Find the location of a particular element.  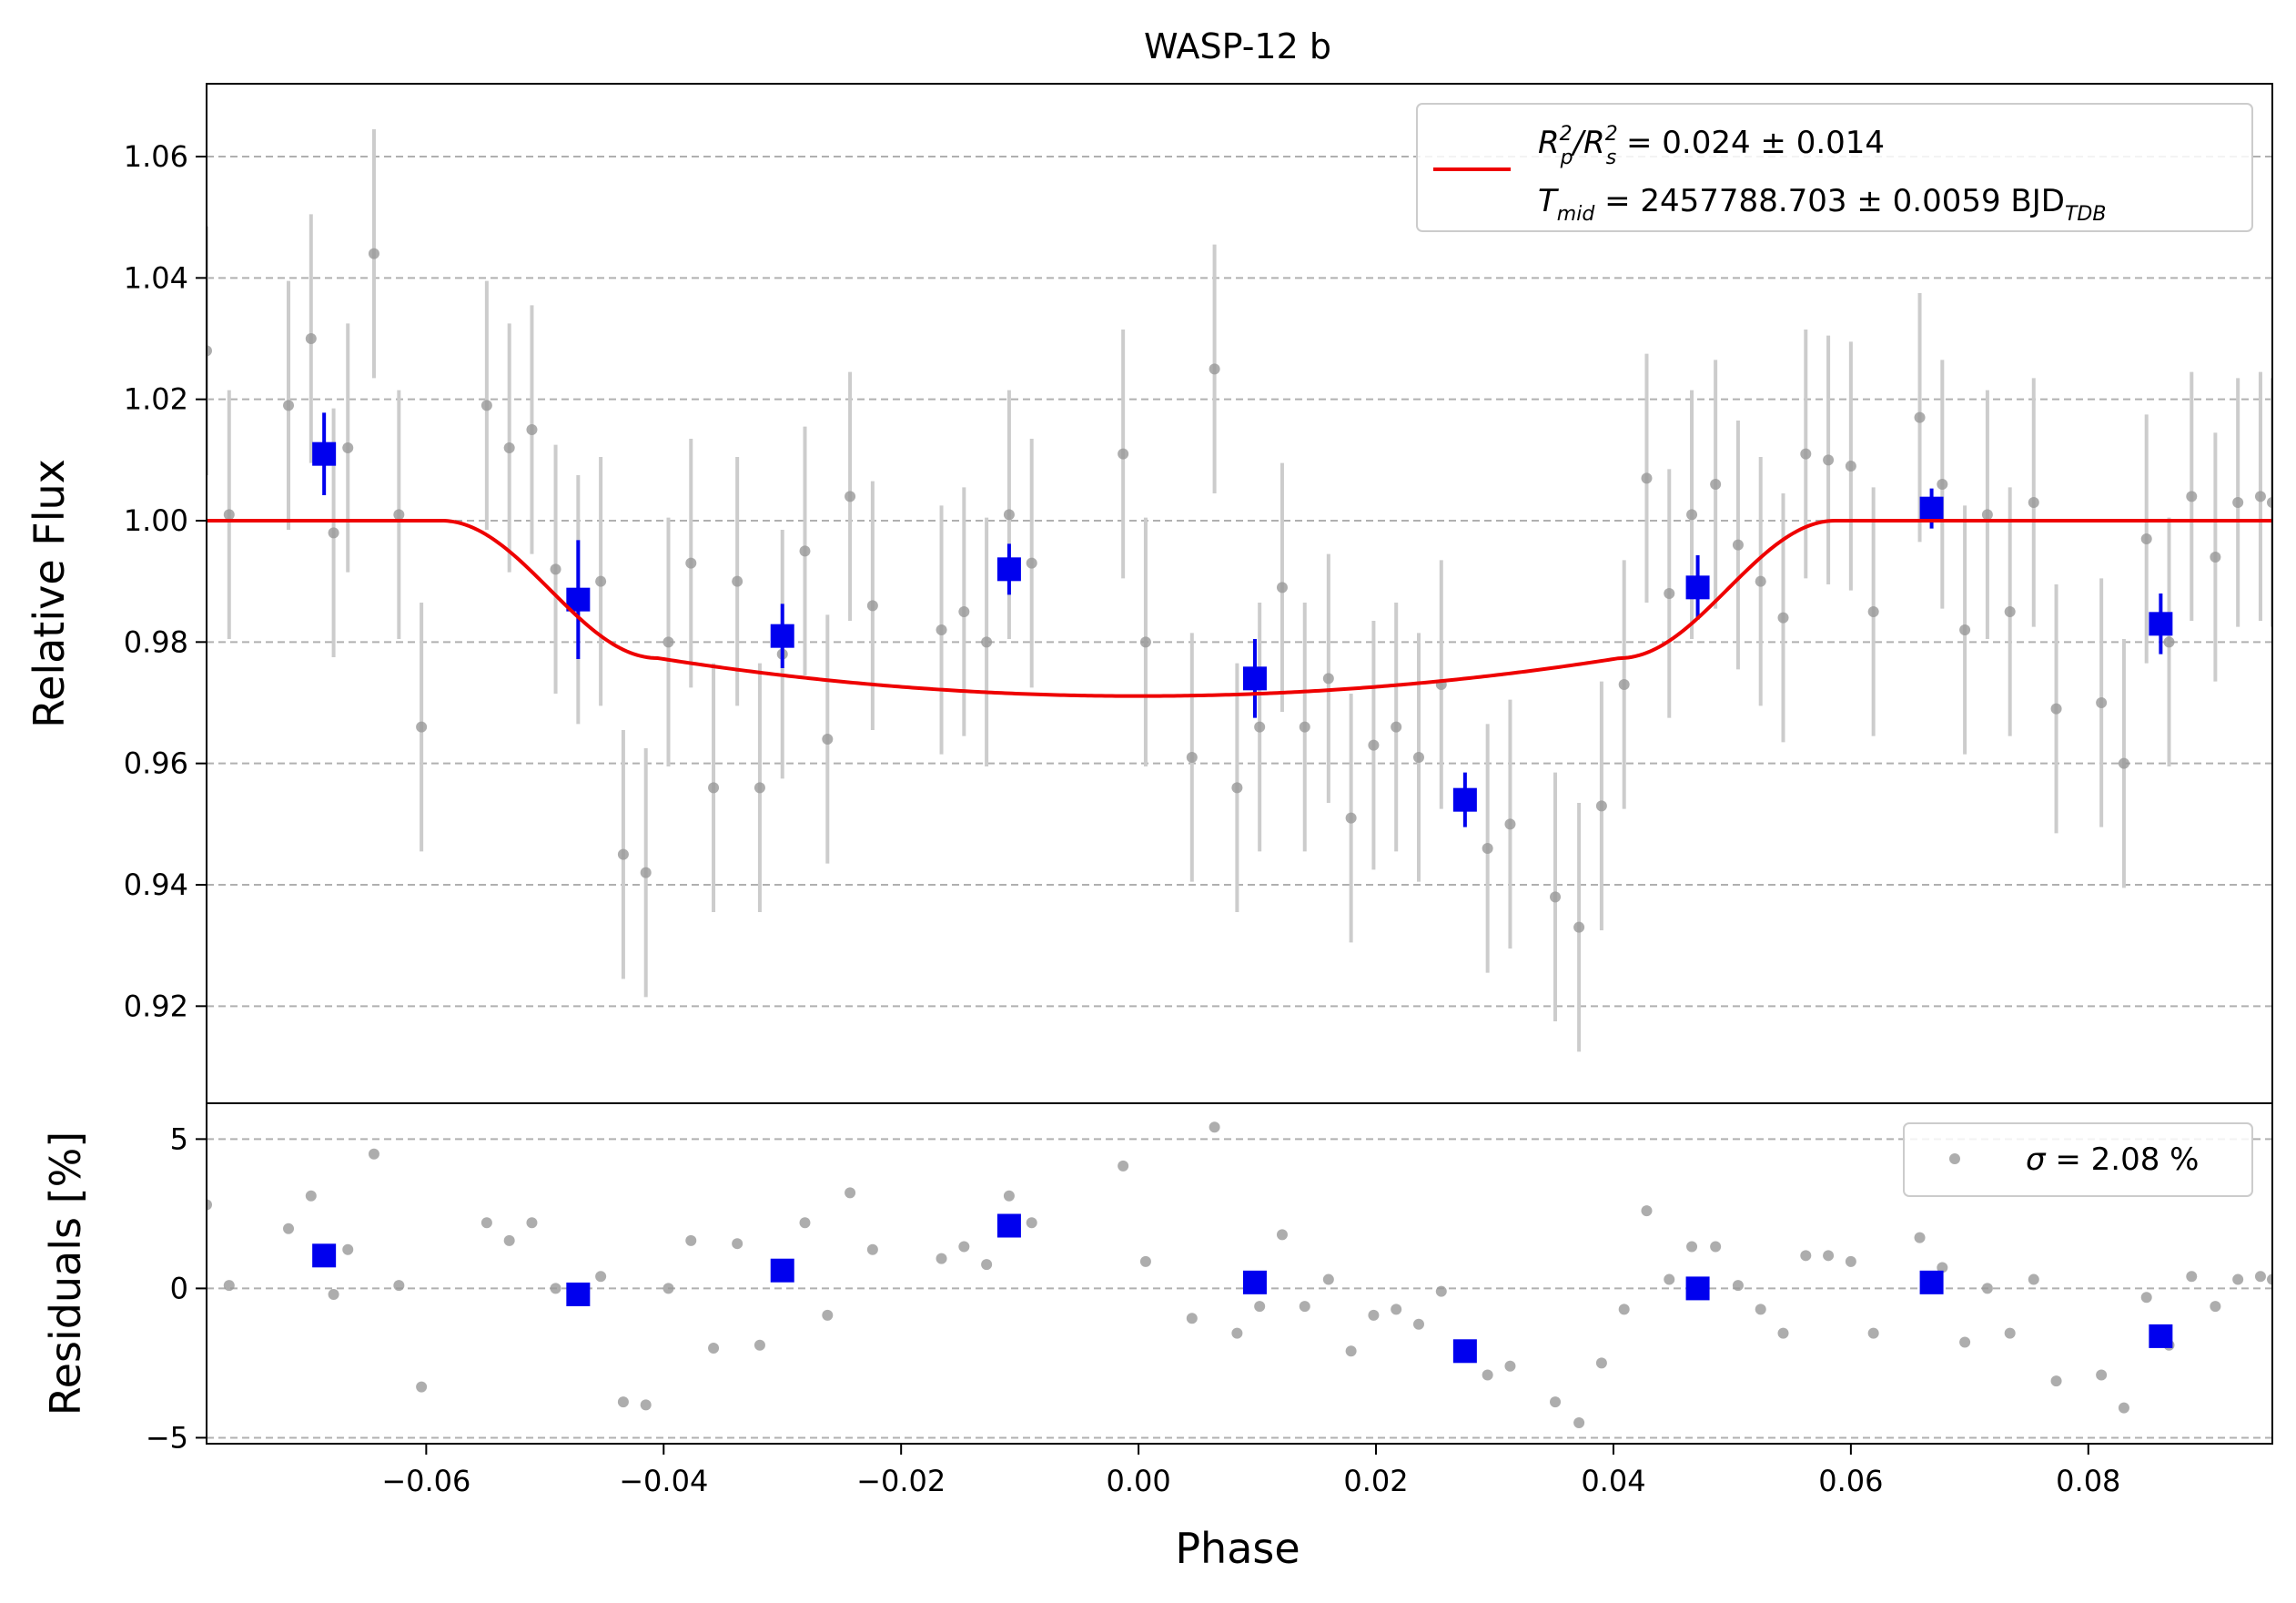

flux-legend-box is located at coordinates (1835, 167).